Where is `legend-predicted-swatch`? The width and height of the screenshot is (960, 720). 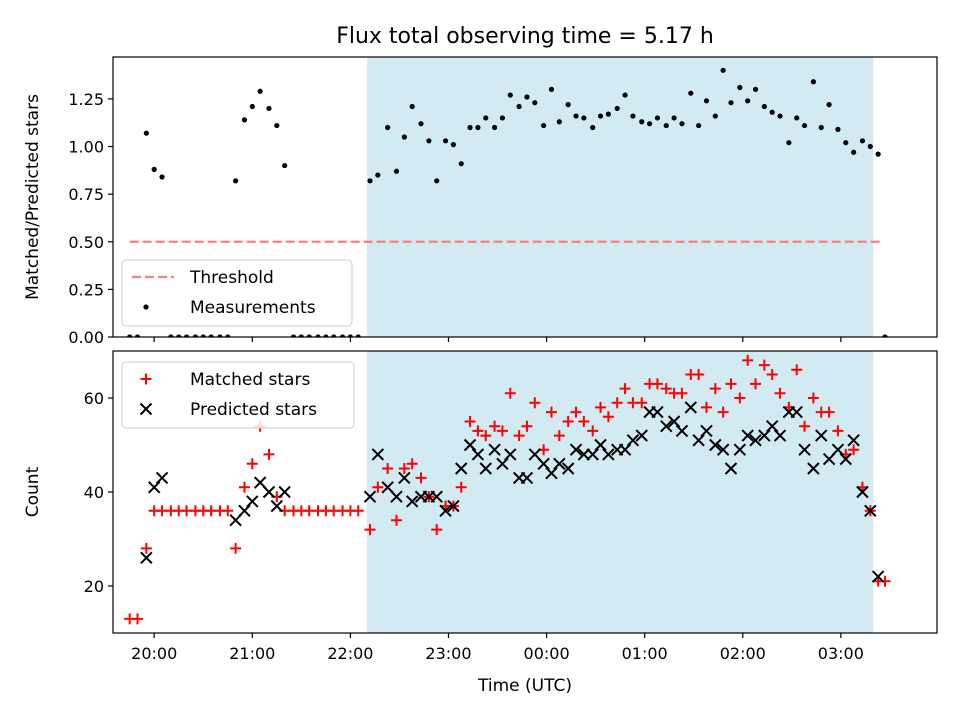
legend-predicted-swatch is located at coordinates (146, 409).